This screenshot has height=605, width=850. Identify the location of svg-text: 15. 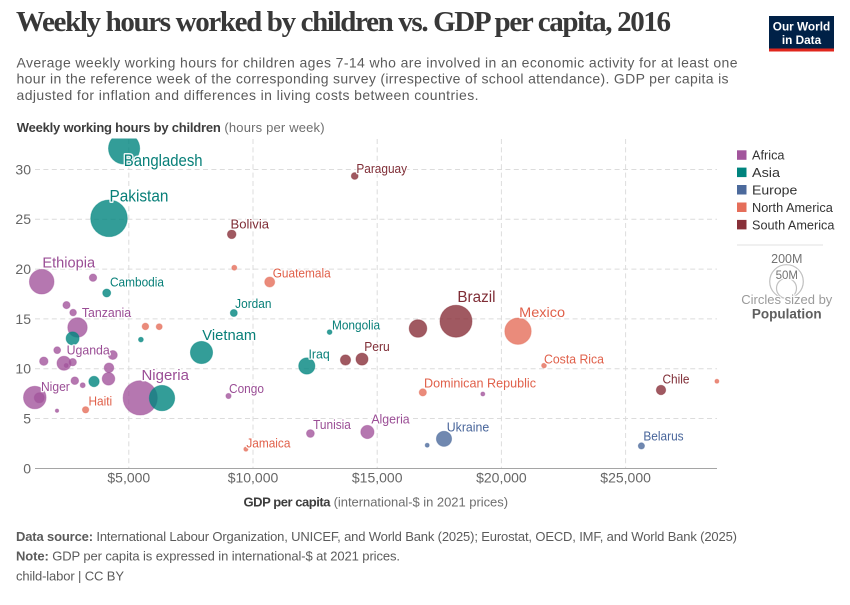
(23, 319).